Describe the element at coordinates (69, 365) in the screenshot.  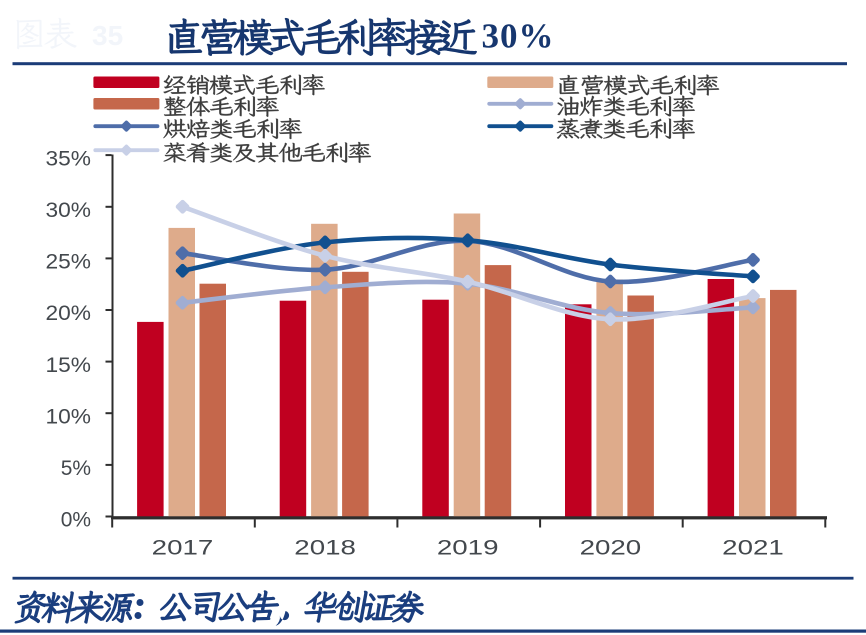
I see `svg-text: 15%` at that location.